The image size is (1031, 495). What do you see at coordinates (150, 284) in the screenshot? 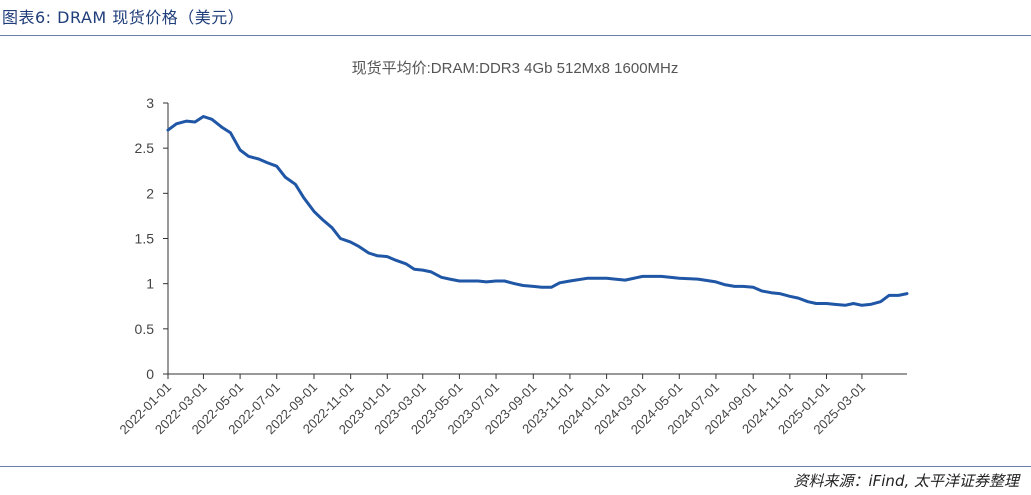
I see `y-tick-label: 1` at bounding box center [150, 284].